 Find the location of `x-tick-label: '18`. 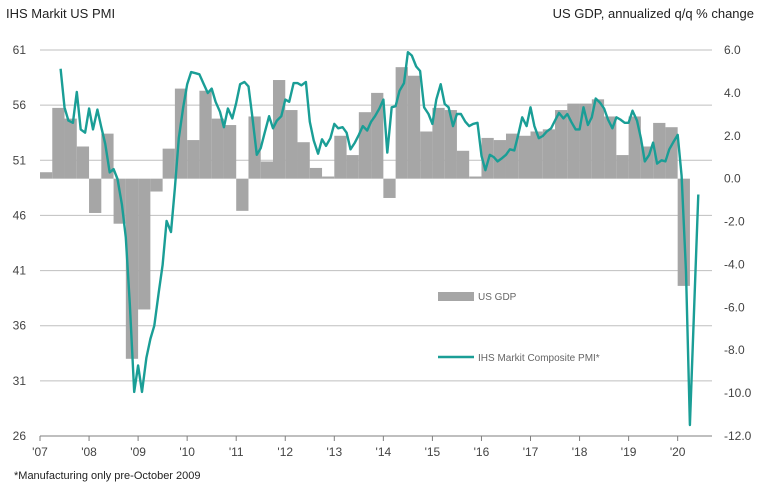

x-tick-label: '18 is located at coordinates (580, 452).